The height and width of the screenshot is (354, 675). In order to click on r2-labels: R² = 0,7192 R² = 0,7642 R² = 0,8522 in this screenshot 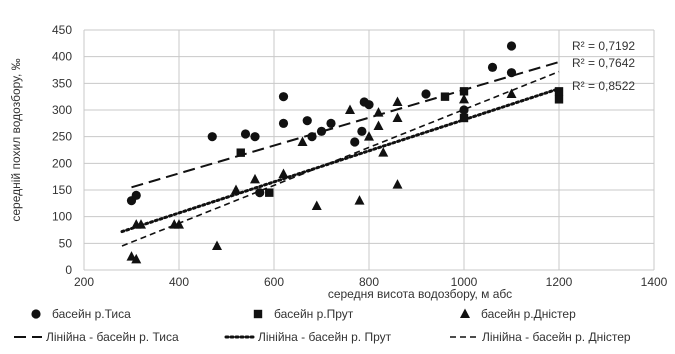, I will do `click(603, 66)`.